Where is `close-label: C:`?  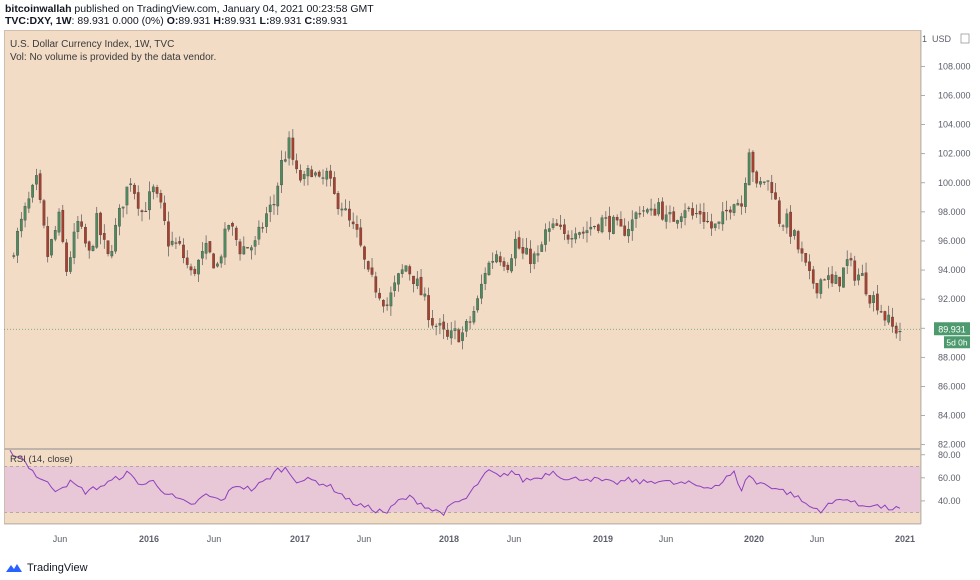 close-label: C: is located at coordinates (310, 21).